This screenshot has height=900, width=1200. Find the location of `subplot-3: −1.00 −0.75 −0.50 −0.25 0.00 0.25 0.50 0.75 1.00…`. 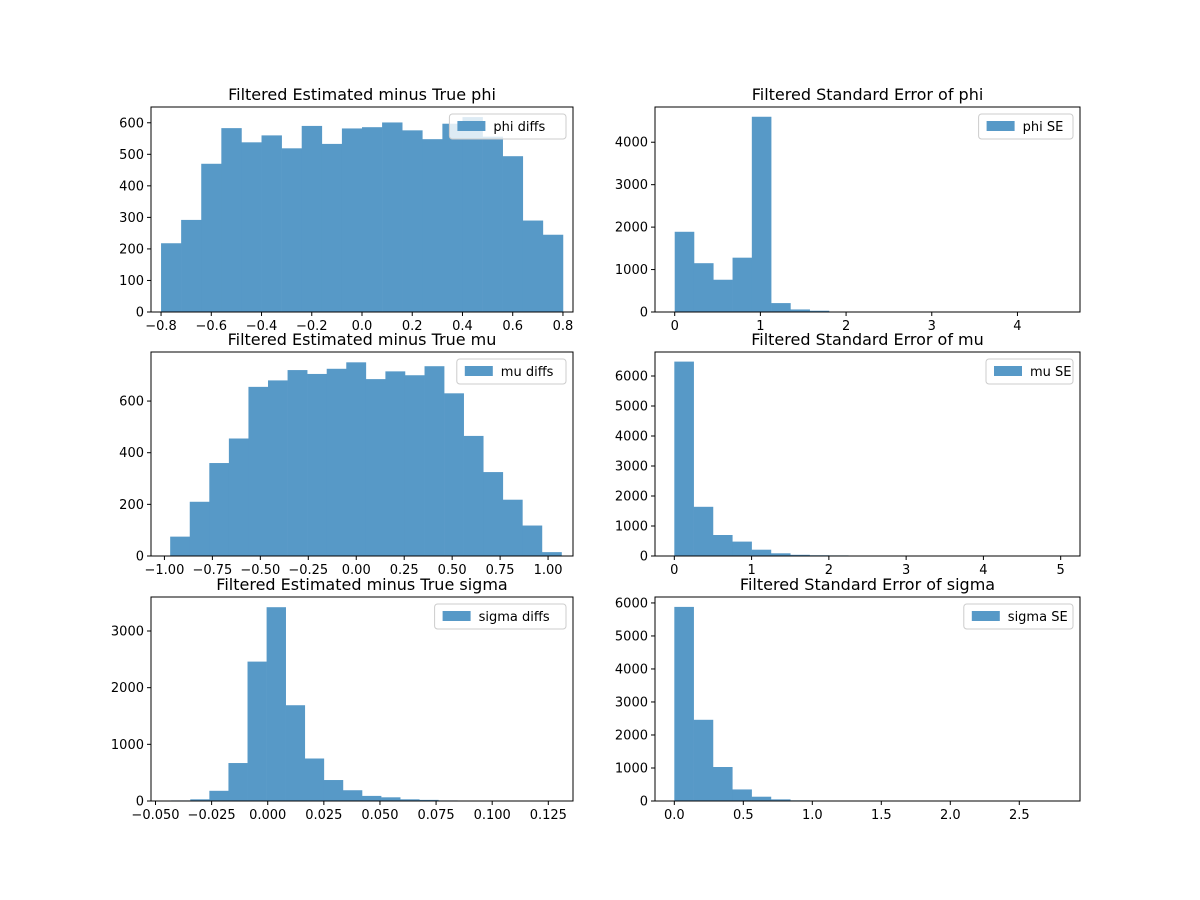

subplot-3: −1.00 −0.75 −0.50 −0.25 0.00 0.25 0.50 0.75 1.00… is located at coordinates (346, 454).